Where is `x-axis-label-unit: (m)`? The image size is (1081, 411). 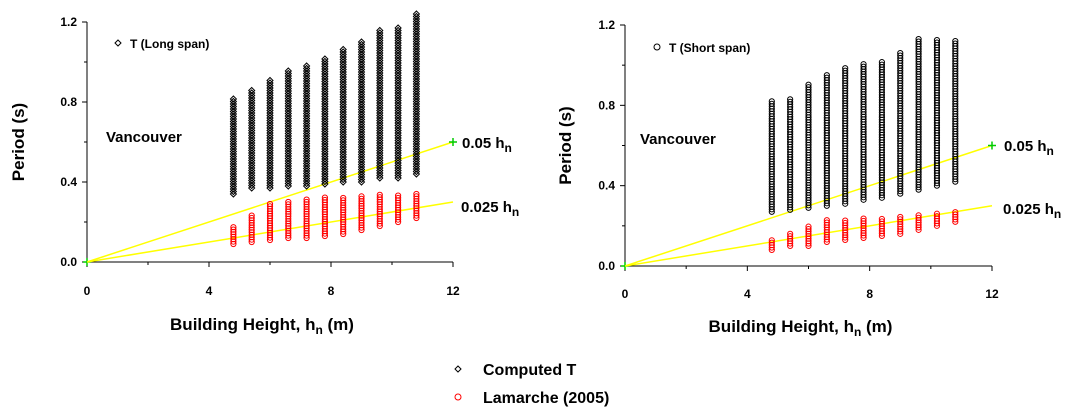 x-axis-label-unit: (m) is located at coordinates (338, 324).